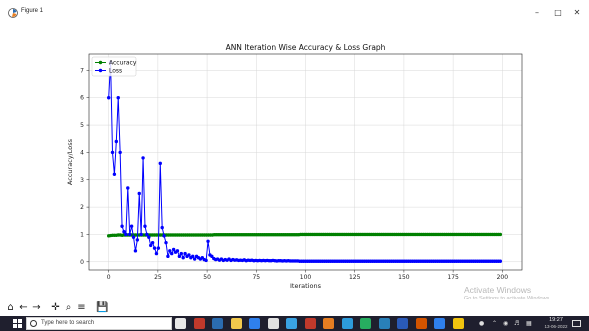  I want to click on series-accuracy, so click(304, 235).